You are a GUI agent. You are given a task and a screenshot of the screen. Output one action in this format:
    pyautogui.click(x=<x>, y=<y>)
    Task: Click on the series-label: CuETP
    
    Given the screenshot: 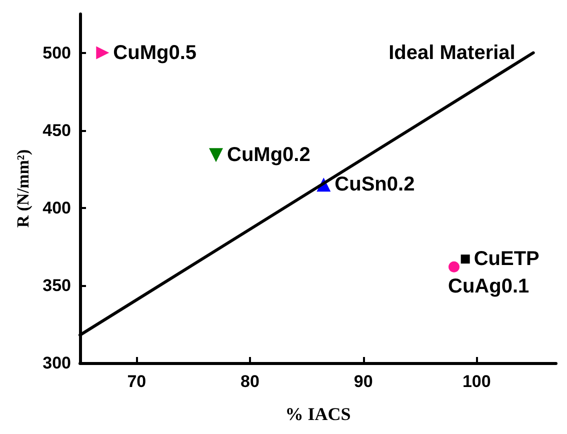 What is the action you would take?
    pyautogui.click(x=507, y=259)
    